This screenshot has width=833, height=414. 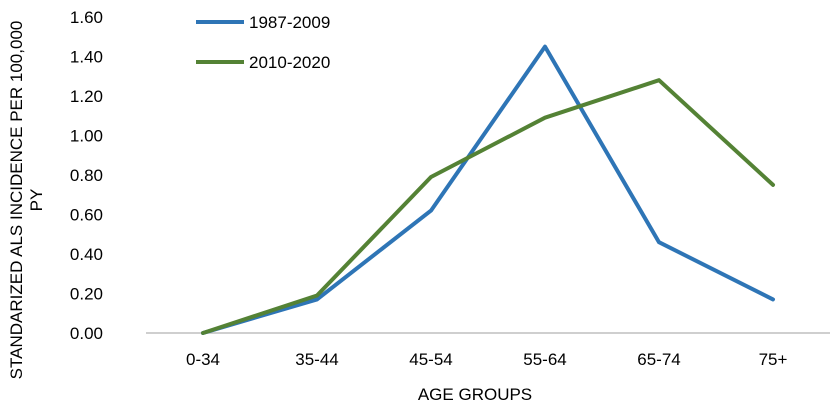 What do you see at coordinates (86, 96) in the screenshot?
I see `y-tick-label: 1.20` at bounding box center [86, 96].